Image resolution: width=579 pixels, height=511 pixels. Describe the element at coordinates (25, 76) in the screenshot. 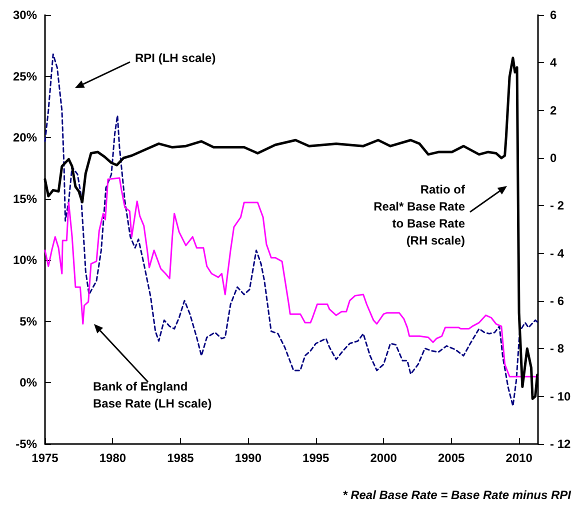

I see `y-tick-label: 25%` at that location.